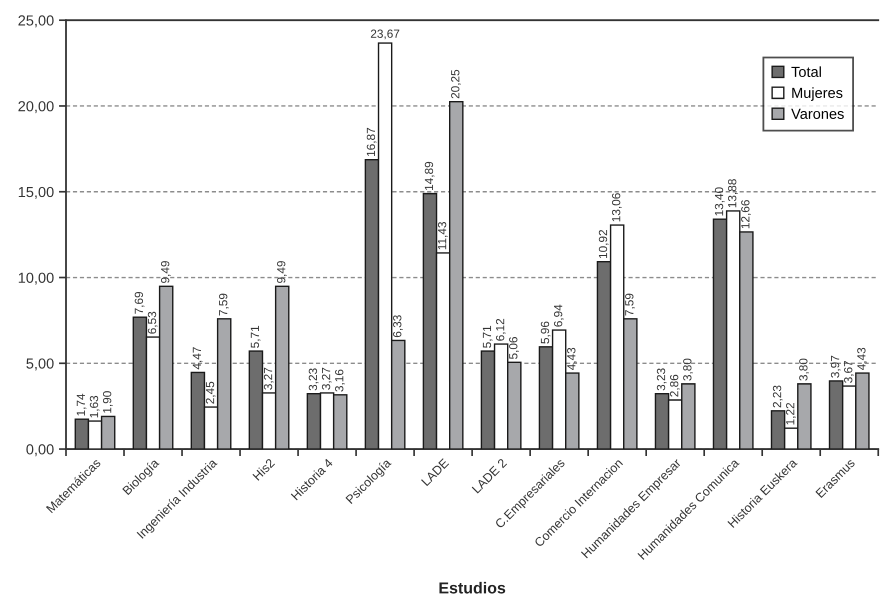 This screenshot has width=880, height=594. What do you see at coordinates (429, 176) in the screenshot?
I see `data-label: 14,89` at bounding box center [429, 176].